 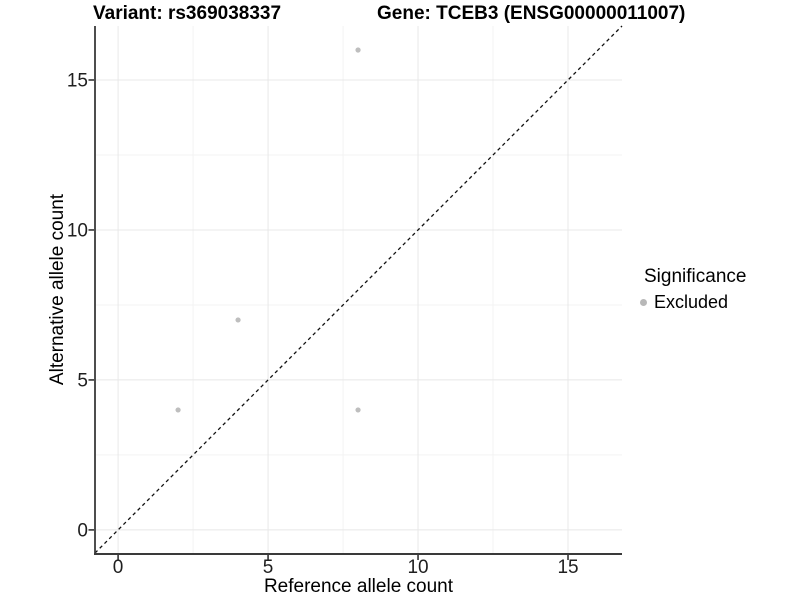 I want to click on legend-item-label: Excluded, so click(x=691, y=302).